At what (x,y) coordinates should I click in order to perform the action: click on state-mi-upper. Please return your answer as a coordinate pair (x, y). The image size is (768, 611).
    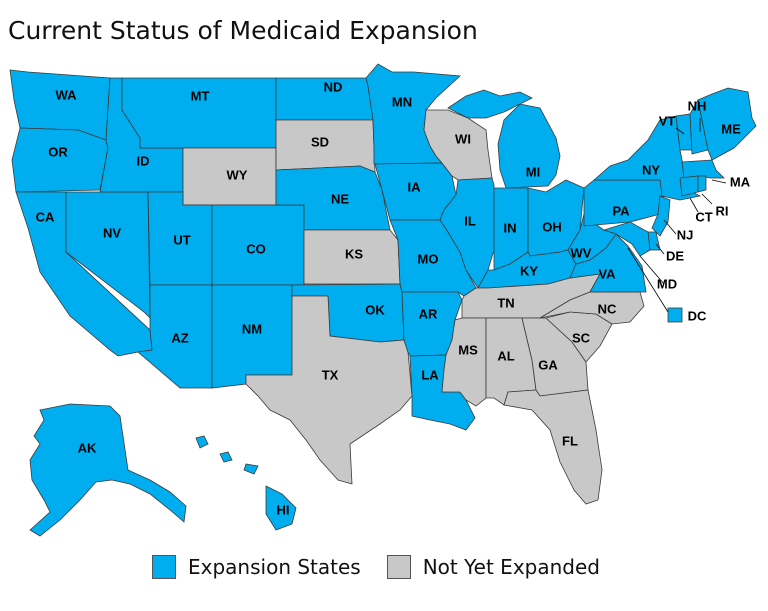
    Looking at the image, I should click on (490, 104).